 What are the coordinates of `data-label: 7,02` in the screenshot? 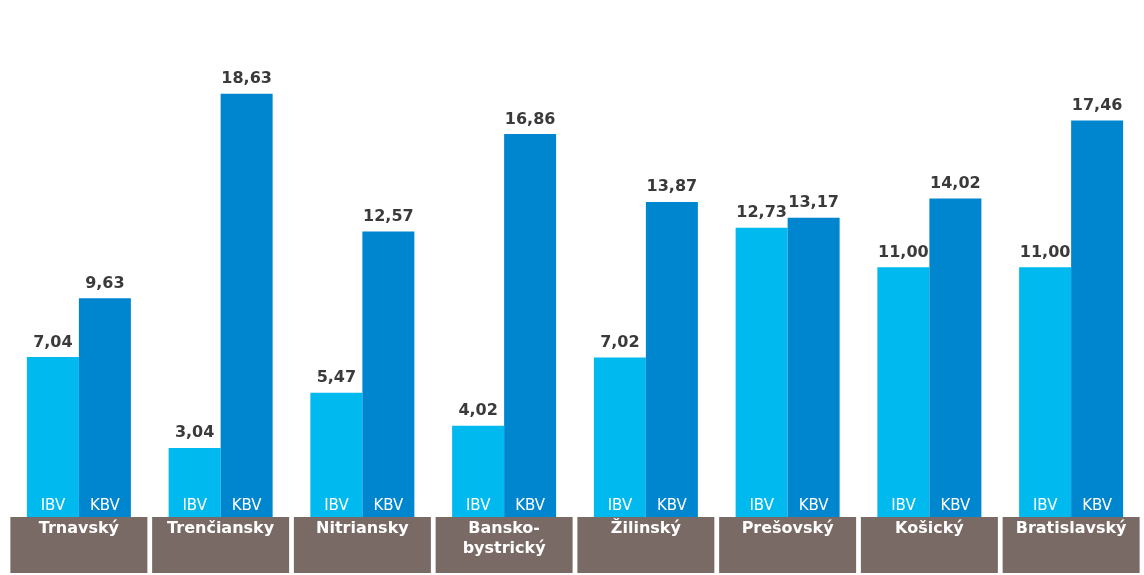 It's located at (620, 342).